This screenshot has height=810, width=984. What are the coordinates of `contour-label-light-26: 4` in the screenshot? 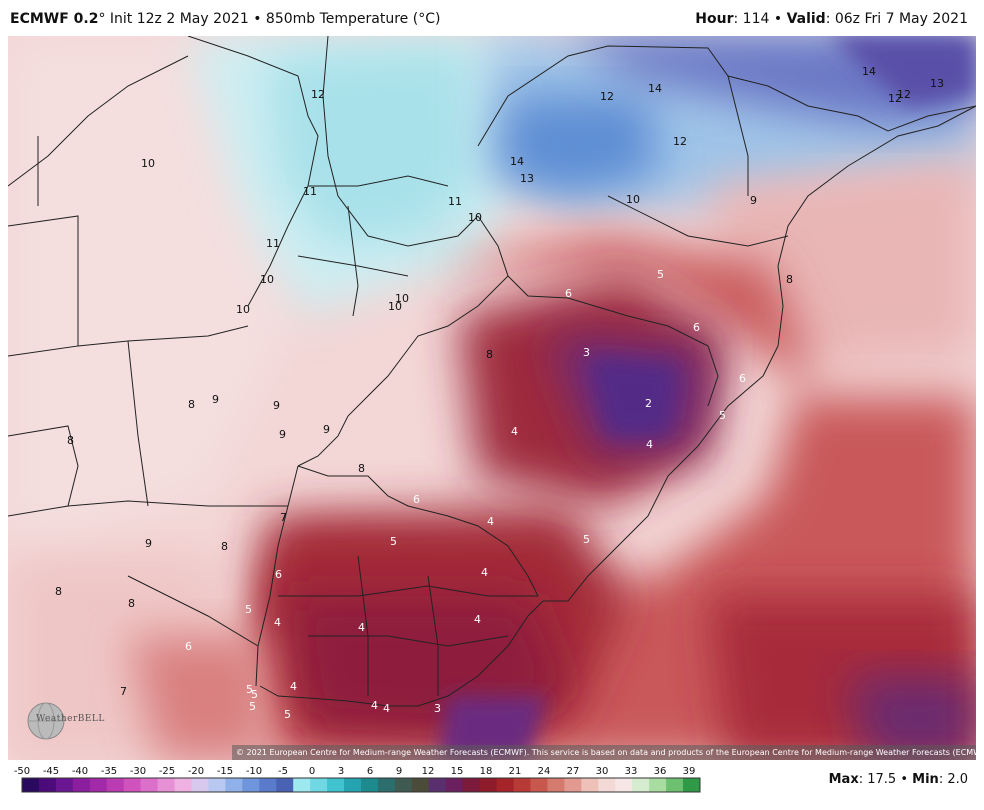 It's located at (386, 708).